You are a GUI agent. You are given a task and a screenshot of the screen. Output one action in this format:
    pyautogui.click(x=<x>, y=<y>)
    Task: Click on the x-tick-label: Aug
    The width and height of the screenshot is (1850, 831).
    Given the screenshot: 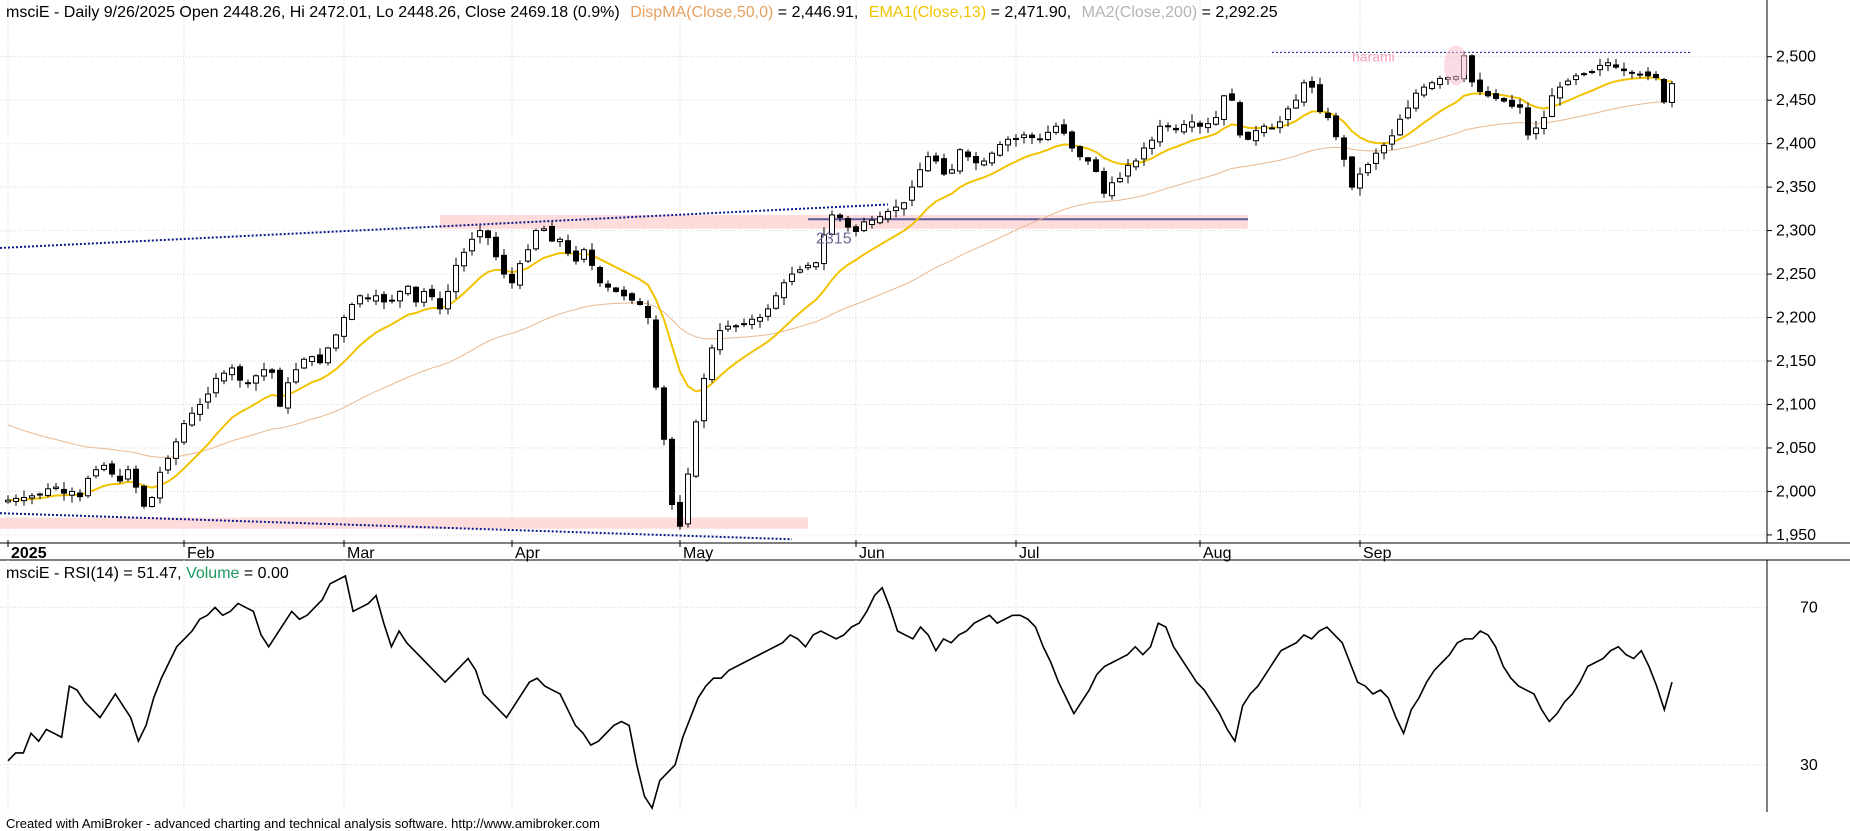 What is the action you would take?
    pyautogui.click(x=1217, y=553)
    